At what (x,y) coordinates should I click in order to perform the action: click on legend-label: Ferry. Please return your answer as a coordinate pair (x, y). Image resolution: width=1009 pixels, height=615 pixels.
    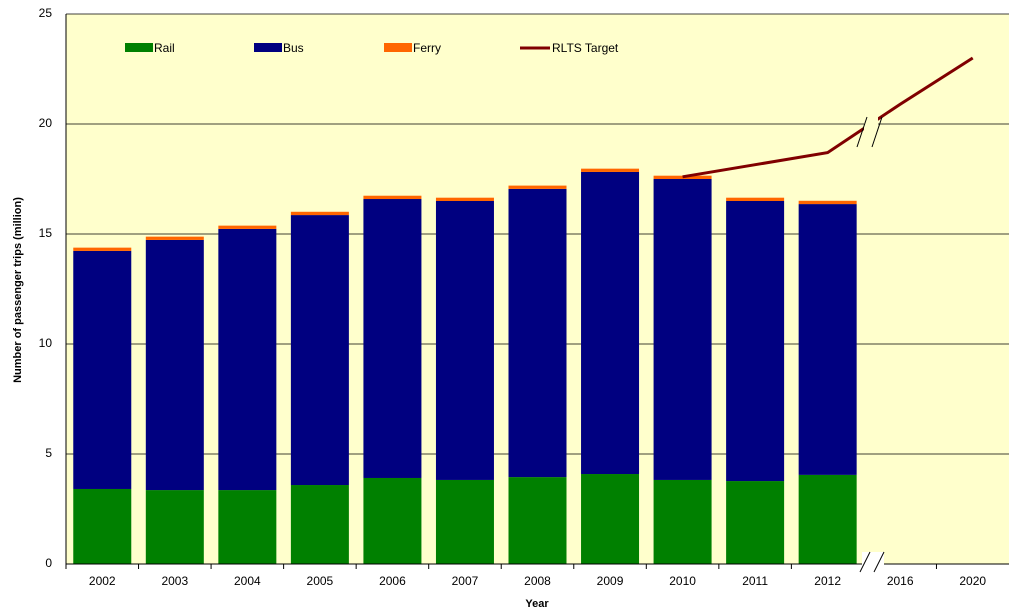
    Looking at the image, I should click on (427, 48).